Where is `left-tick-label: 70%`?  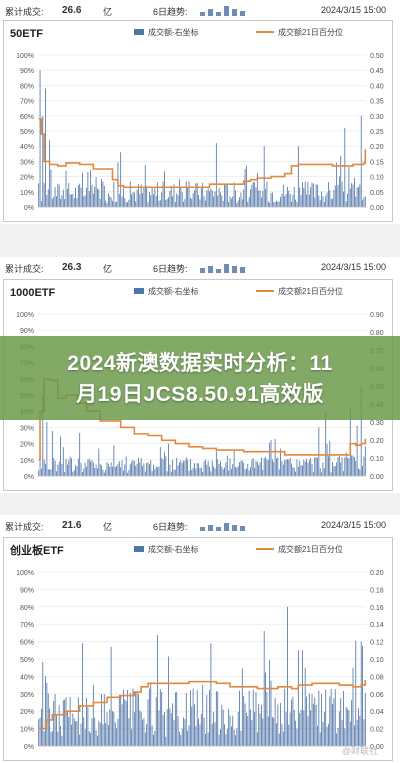 left-tick-label: 70% is located at coordinates (27, 102).